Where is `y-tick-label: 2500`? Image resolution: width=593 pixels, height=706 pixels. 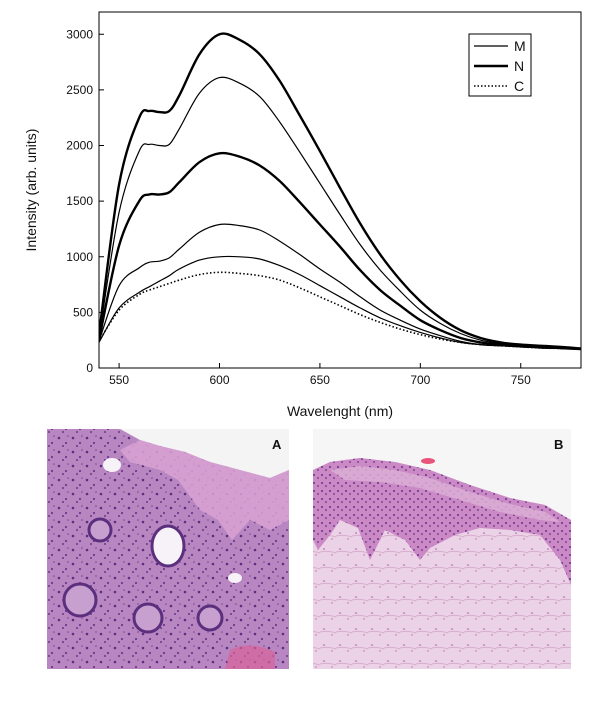 y-tick-label: 2500 is located at coordinates (79, 90).